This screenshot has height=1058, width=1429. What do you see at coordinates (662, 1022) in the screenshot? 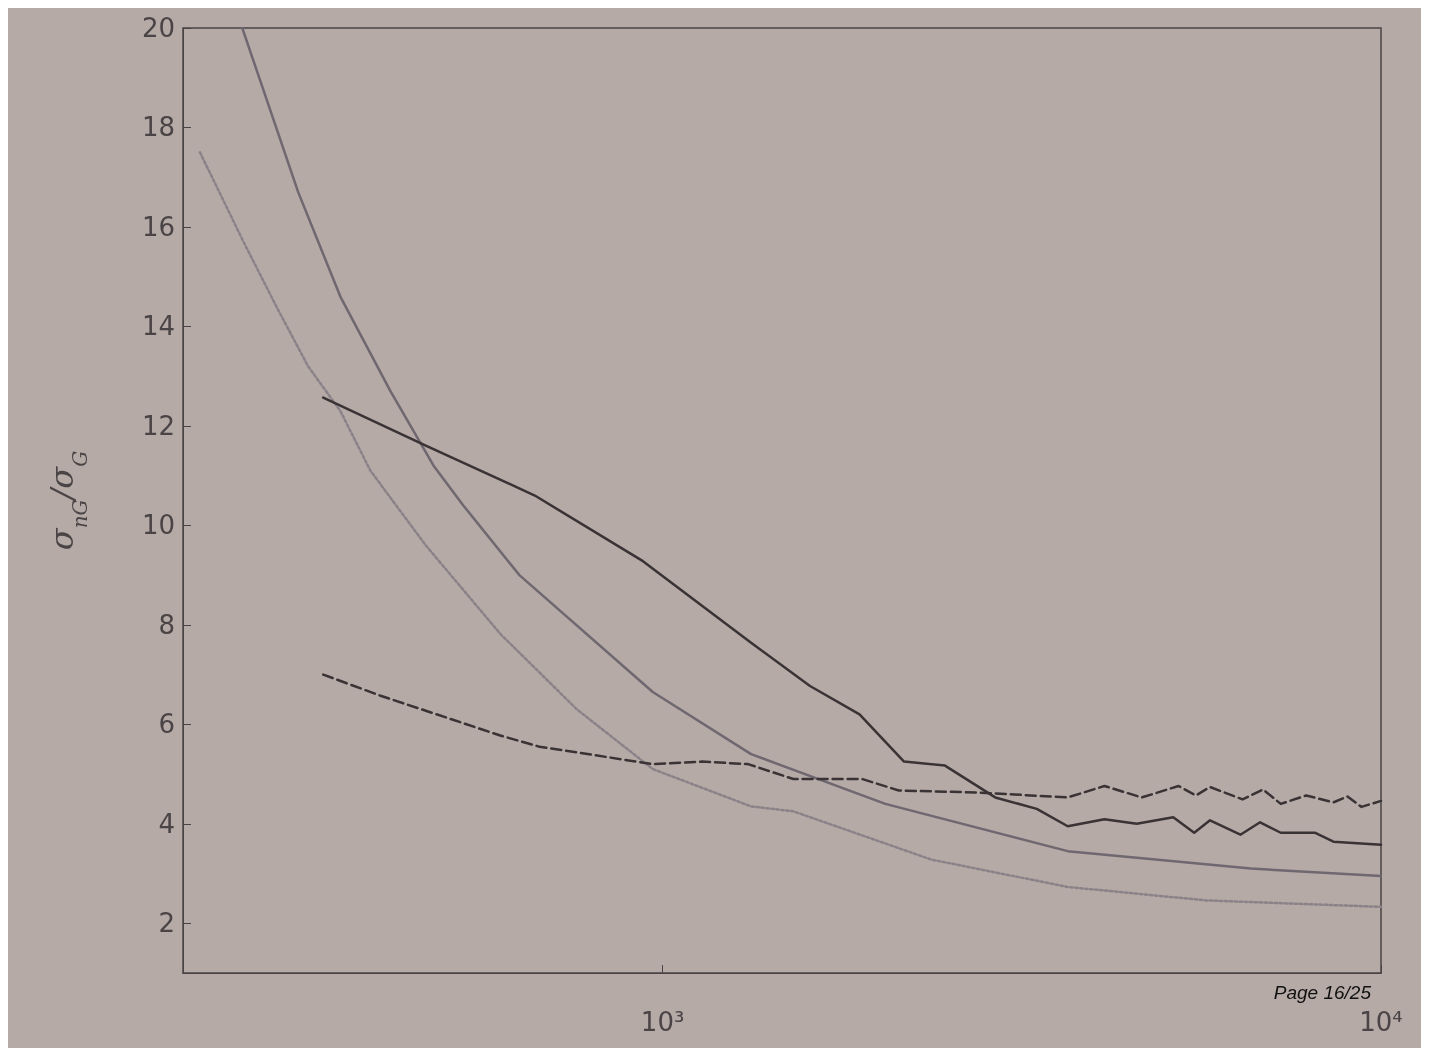
I see `x-tick-label: 10³` at bounding box center [662, 1022].